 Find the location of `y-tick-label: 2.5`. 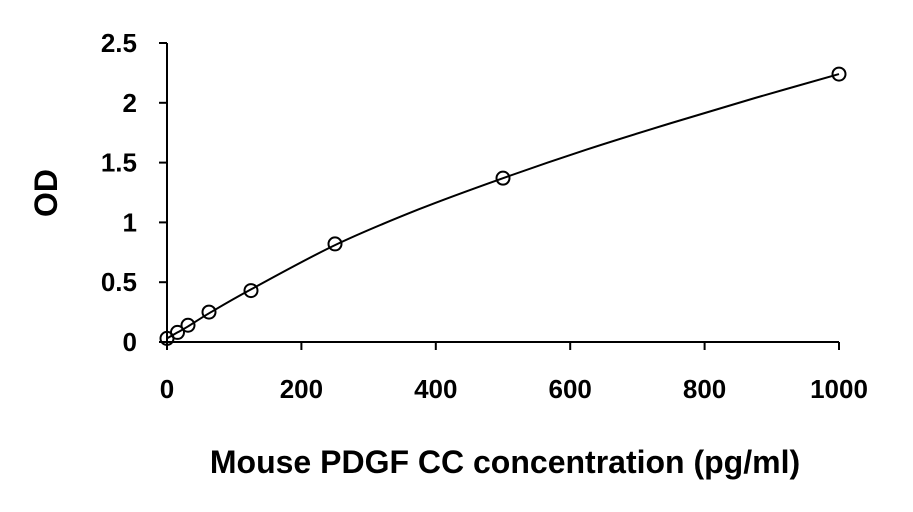

y-tick-label: 2.5 is located at coordinates (119, 43).